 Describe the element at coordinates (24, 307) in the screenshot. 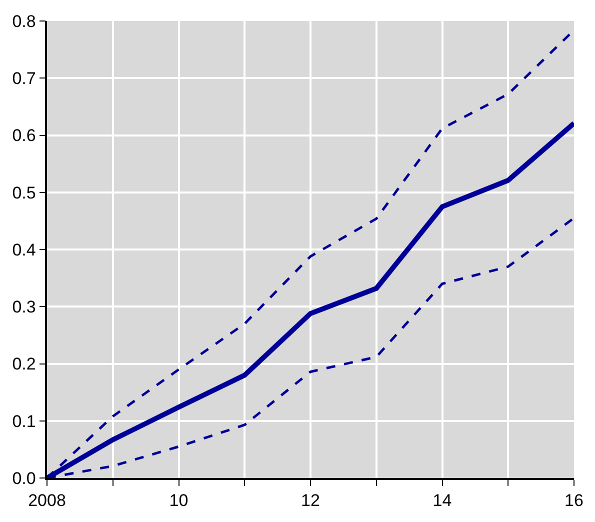

I see `y-tick-label: 0.3` at that location.